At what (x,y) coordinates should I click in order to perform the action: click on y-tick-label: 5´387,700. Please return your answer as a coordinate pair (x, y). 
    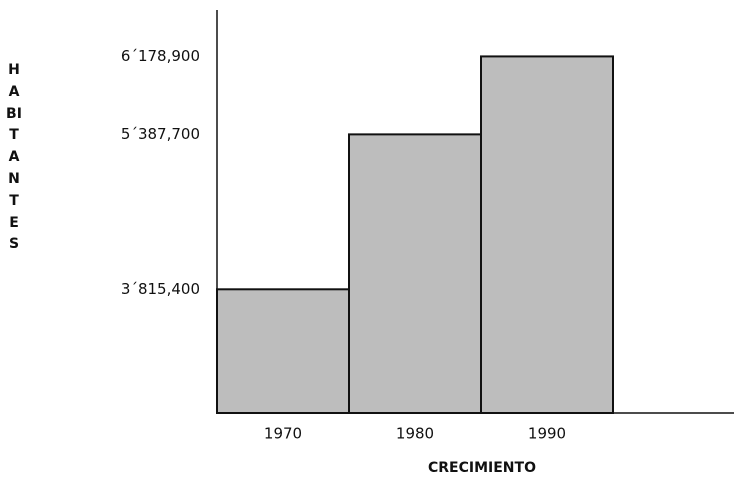
    Looking at the image, I should click on (160, 134).